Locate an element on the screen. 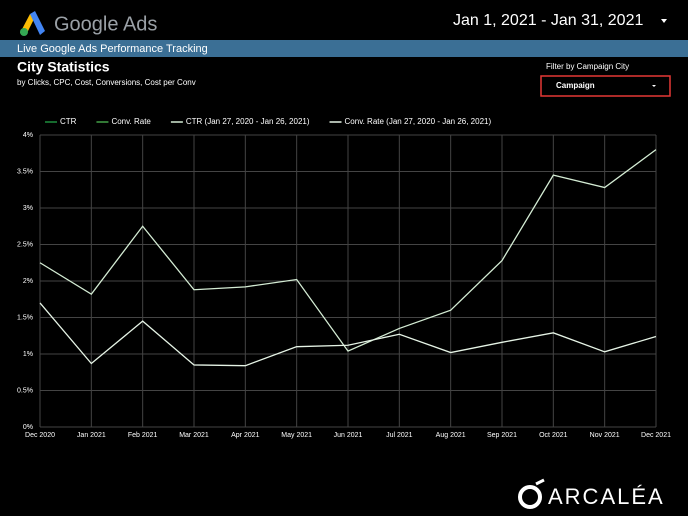 This screenshot has width=688, height=516. x-tick-label: Jul 2021 is located at coordinates (399, 435).